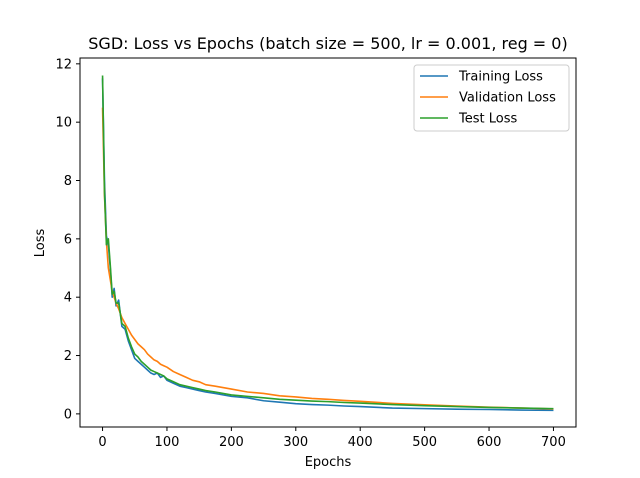  I want to click on x-tick-label: 500, so click(424, 442).